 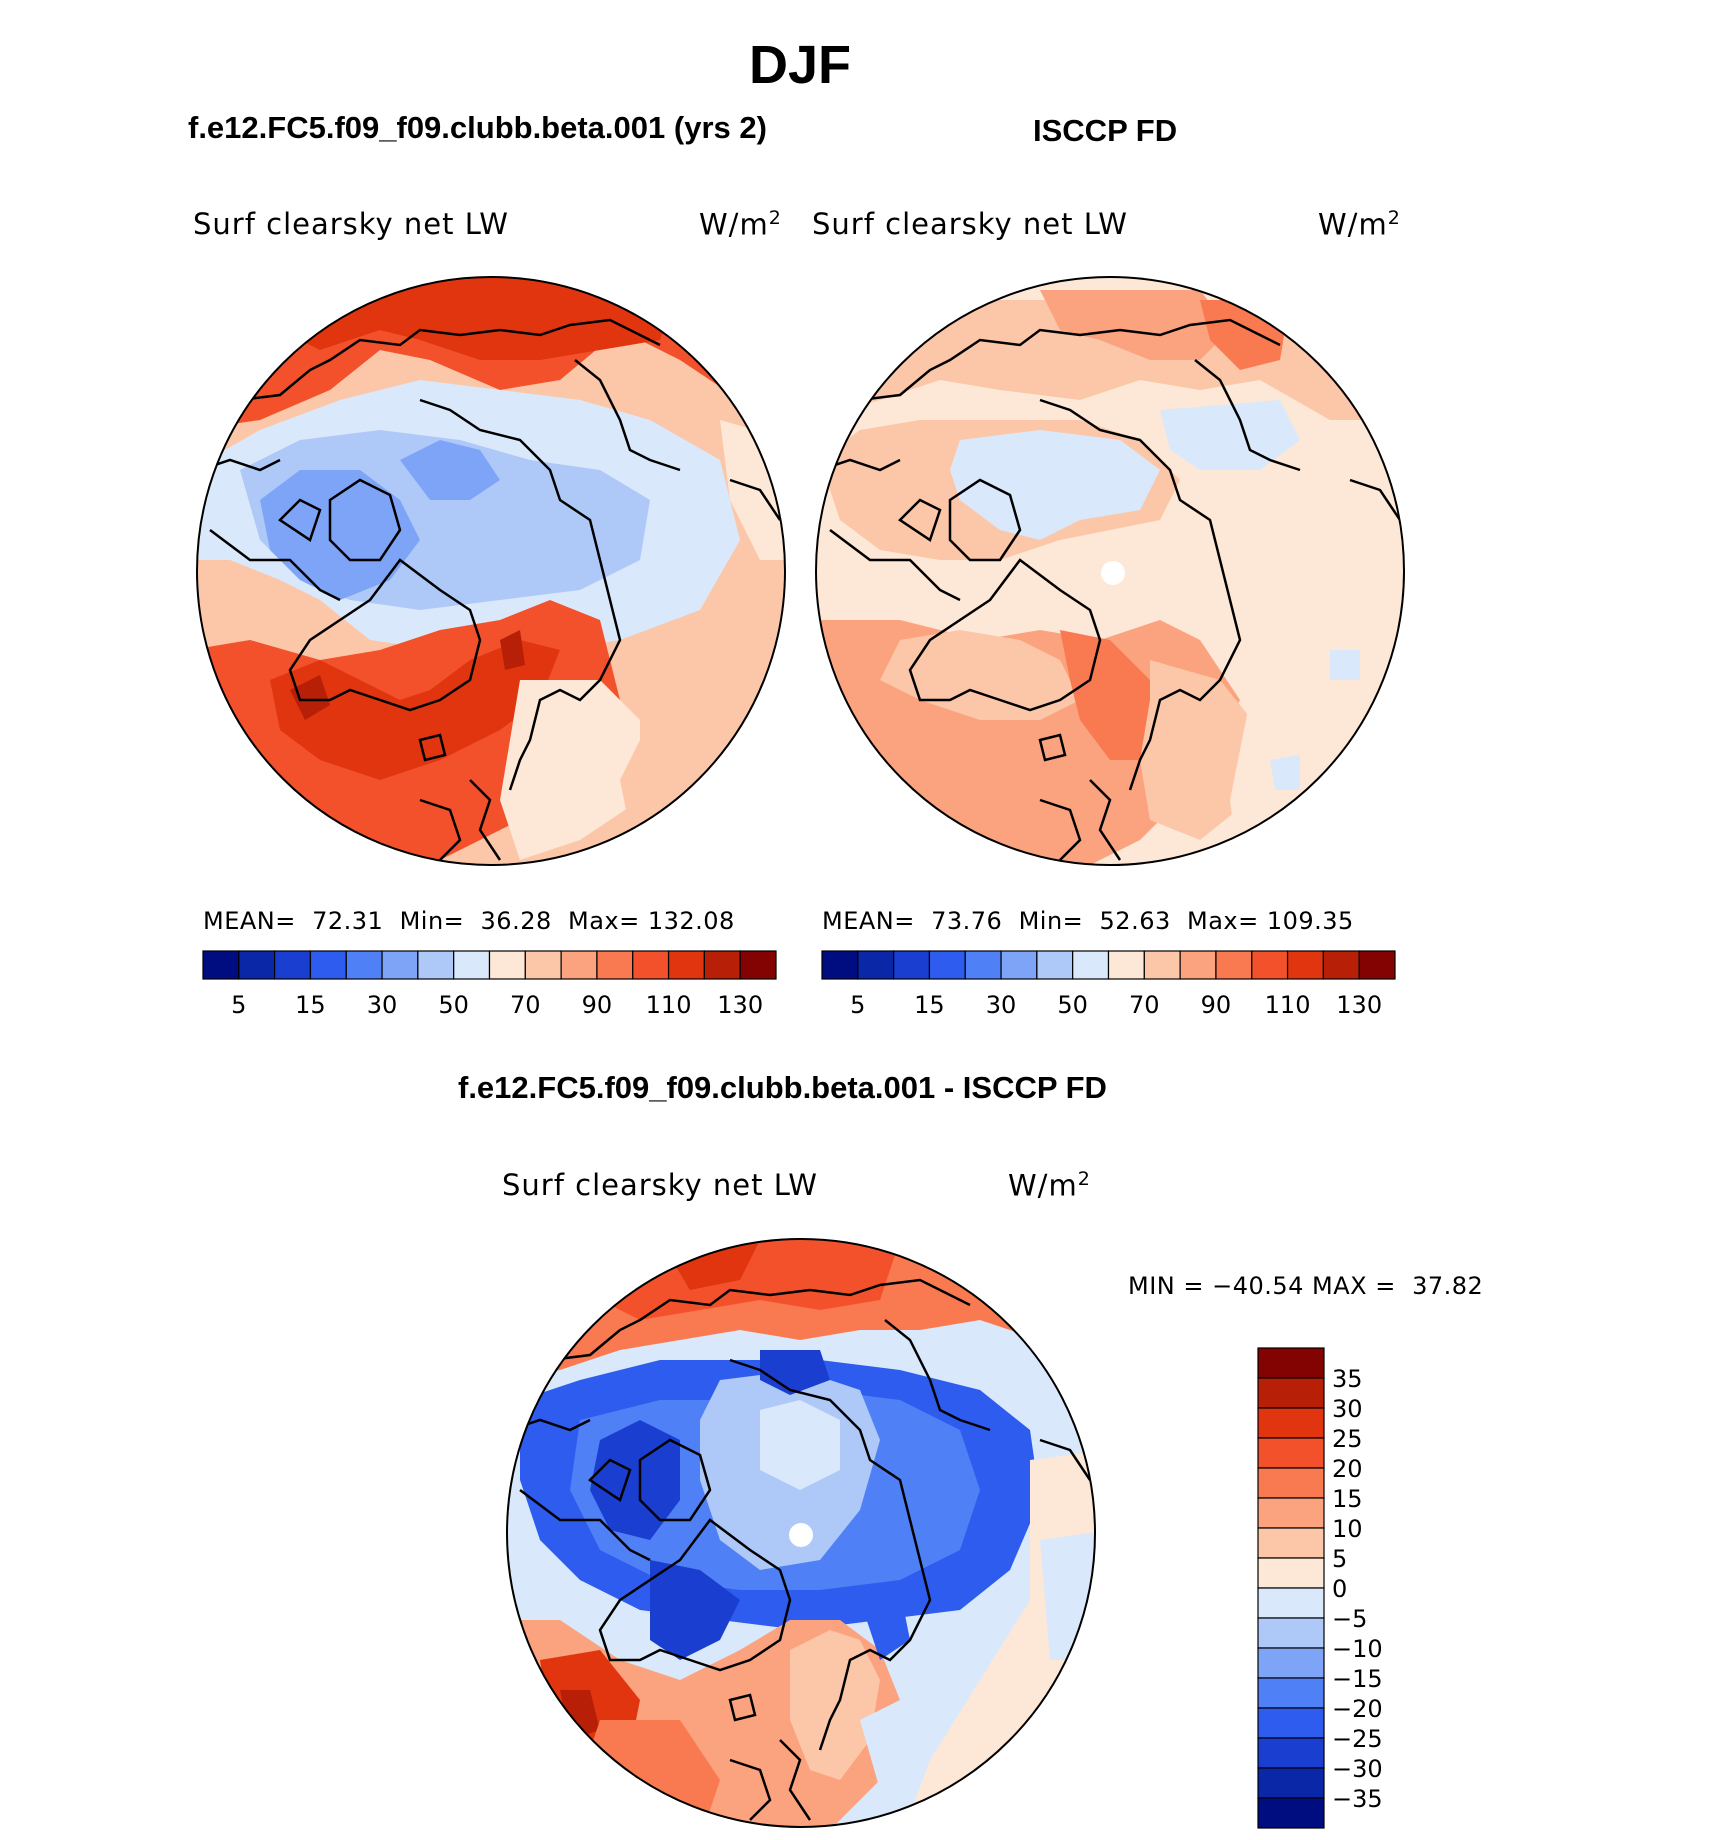 I want to click on colorbar-tick-label: −10, so click(x=1357, y=1649).